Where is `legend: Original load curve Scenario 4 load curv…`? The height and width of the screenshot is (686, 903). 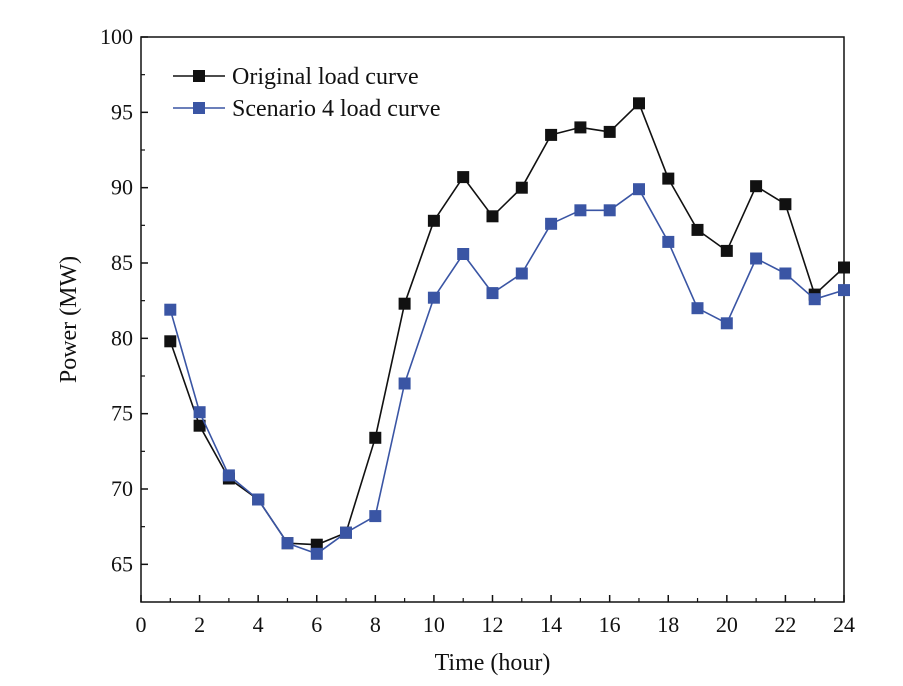 legend: Original load curve Scenario 4 load curv… is located at coordinates (307, 93).